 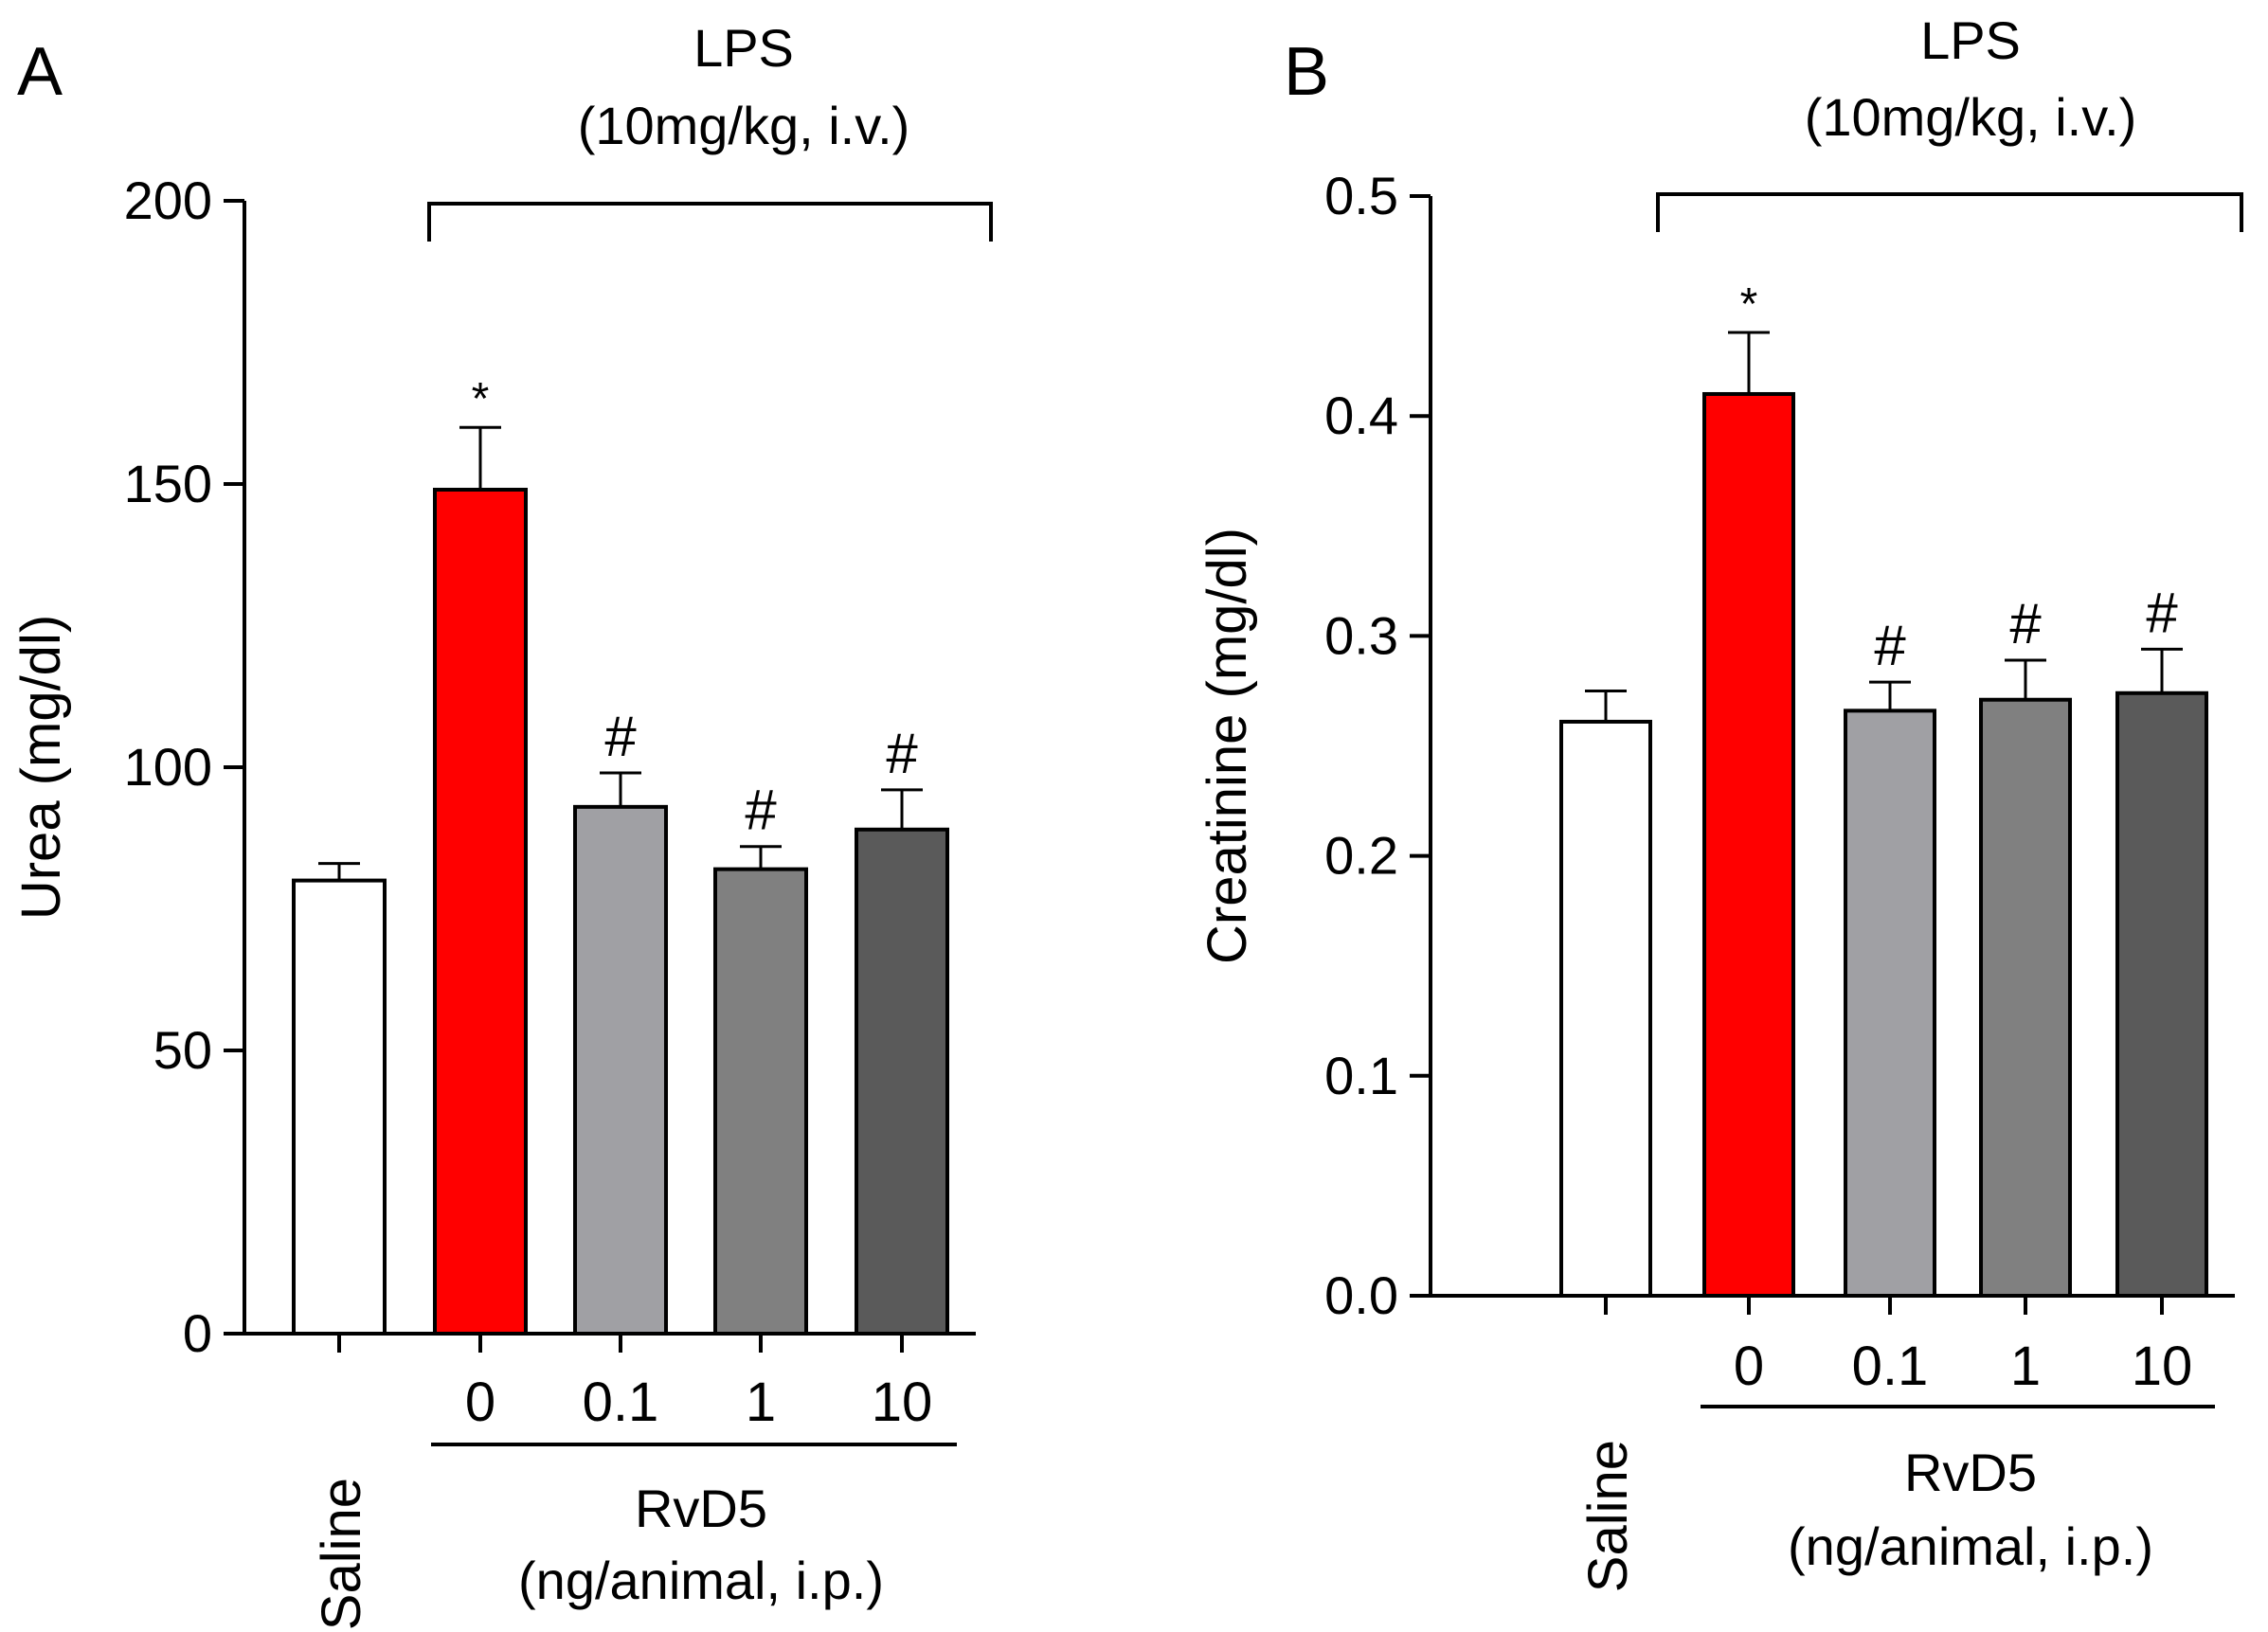 What do you see at coordinates (168, 200) in the screenshot?
I see `y-tick-label: 200` at bounding box center [168, 200].